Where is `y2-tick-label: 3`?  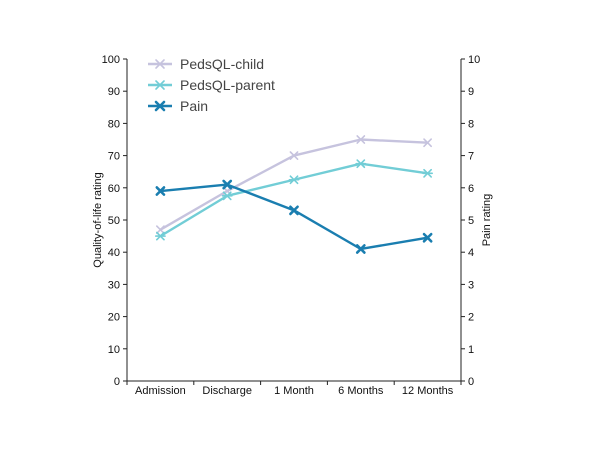
y2-tick-label: 3 is located at coordinates (471, 285).